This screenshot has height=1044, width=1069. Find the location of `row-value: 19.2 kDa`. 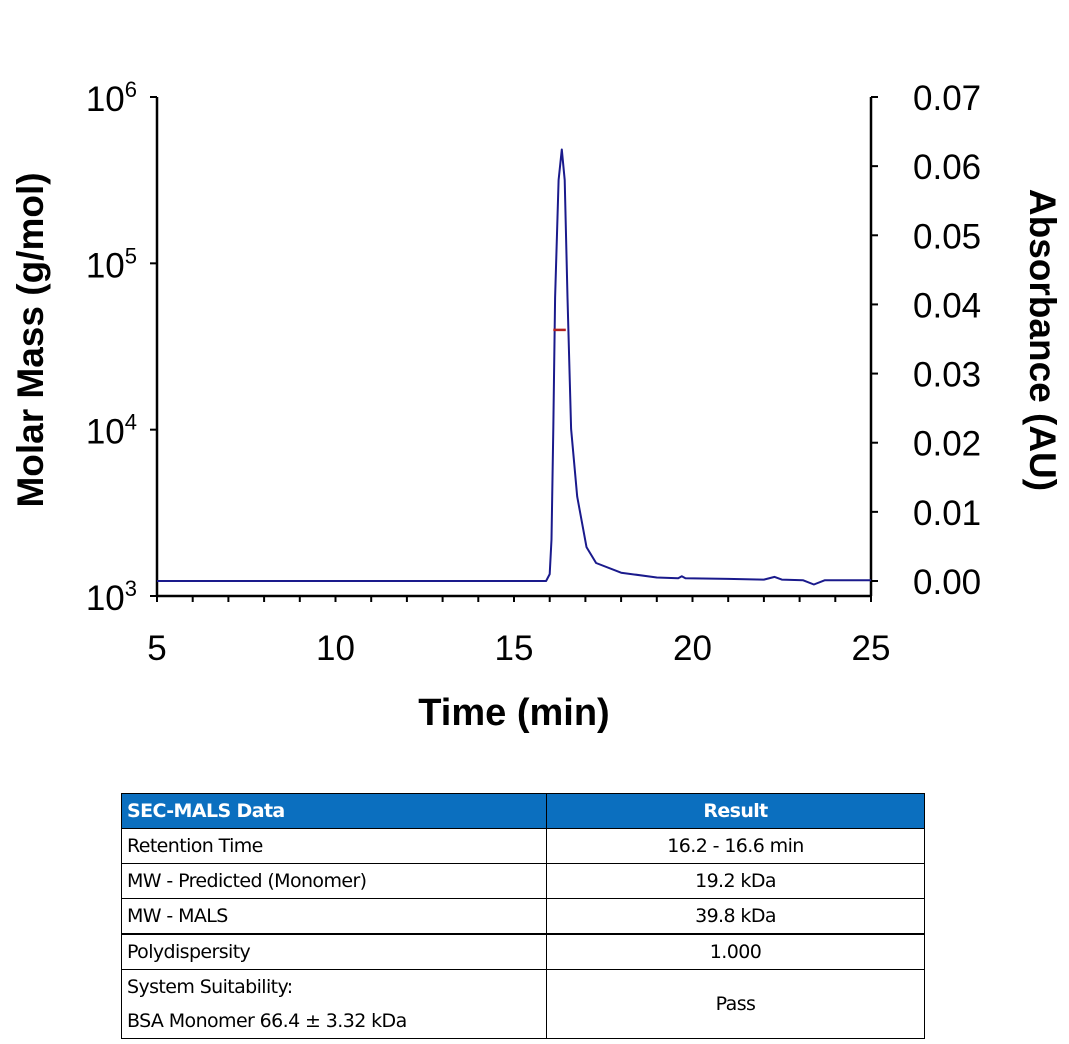

row-value: 19.2 kDa is located at coordinates (735, 881).